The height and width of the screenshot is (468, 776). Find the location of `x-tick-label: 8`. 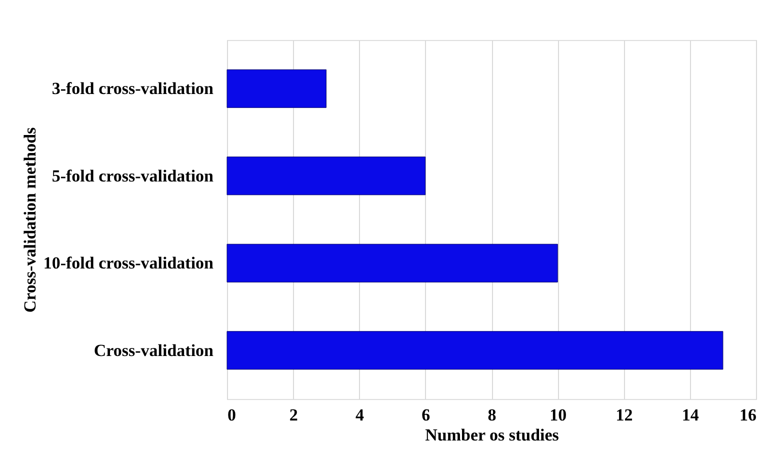

x-tick-label: 8 is located at coordinates (492, 415).